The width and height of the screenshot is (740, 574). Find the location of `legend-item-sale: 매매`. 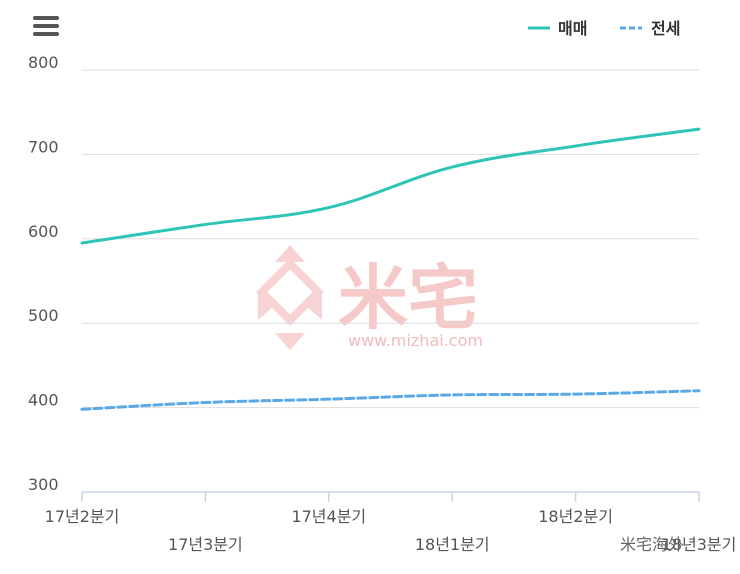

legend-item-sale: 매매 is located at coordinates (557, 28).